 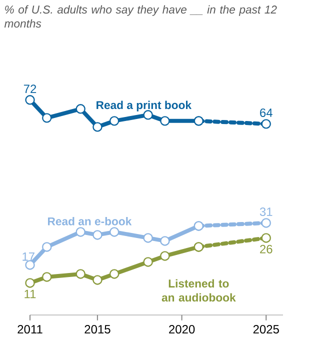 I want to click on x-tick-label: 2025, so click(x=266, y=329).